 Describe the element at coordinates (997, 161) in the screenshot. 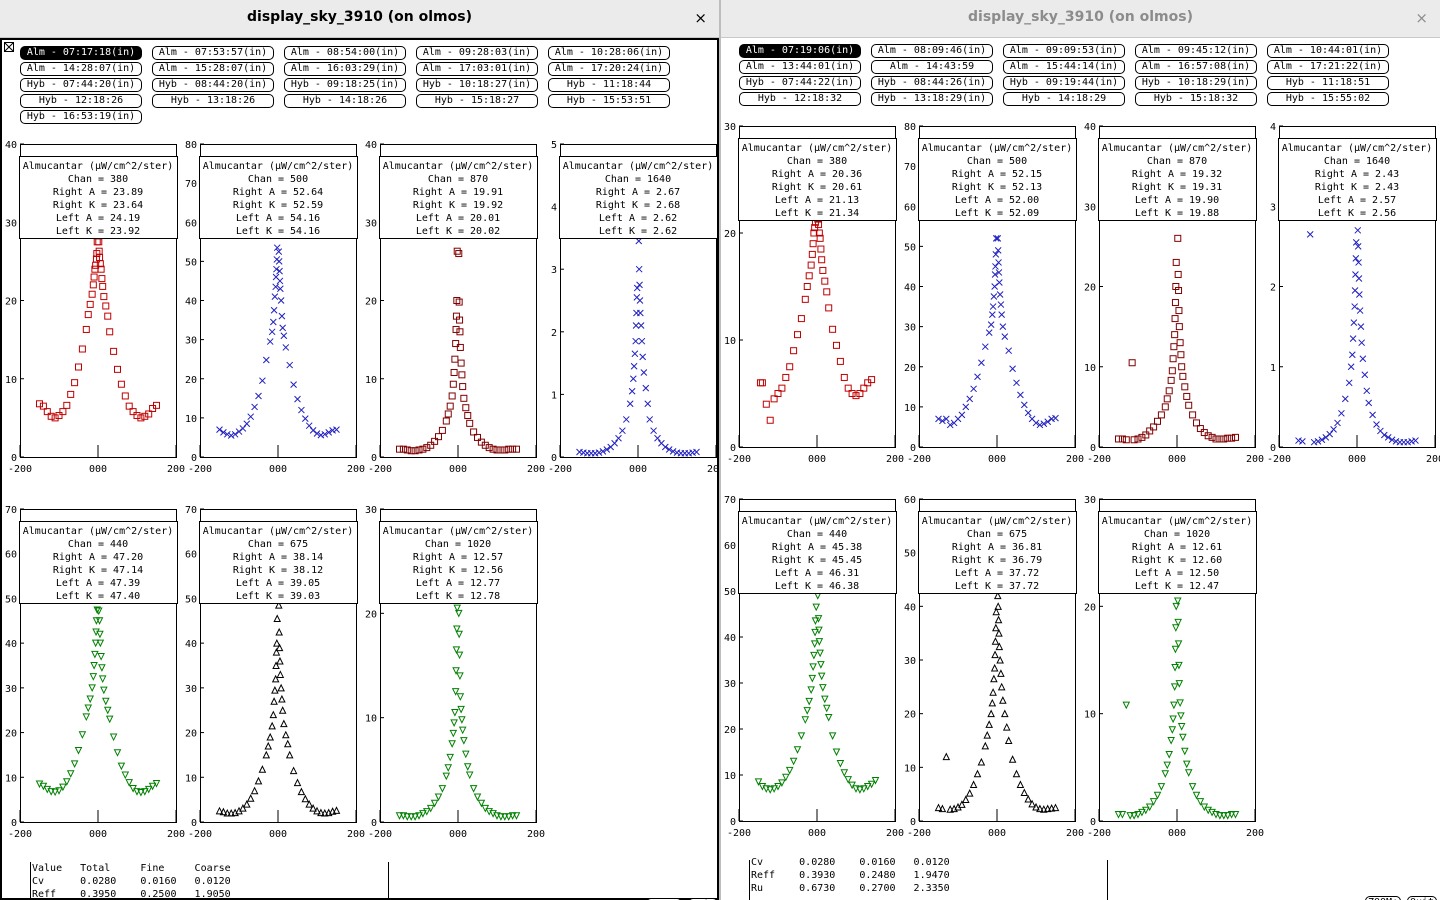

I see `legend-line: Chan = 500` at that location.